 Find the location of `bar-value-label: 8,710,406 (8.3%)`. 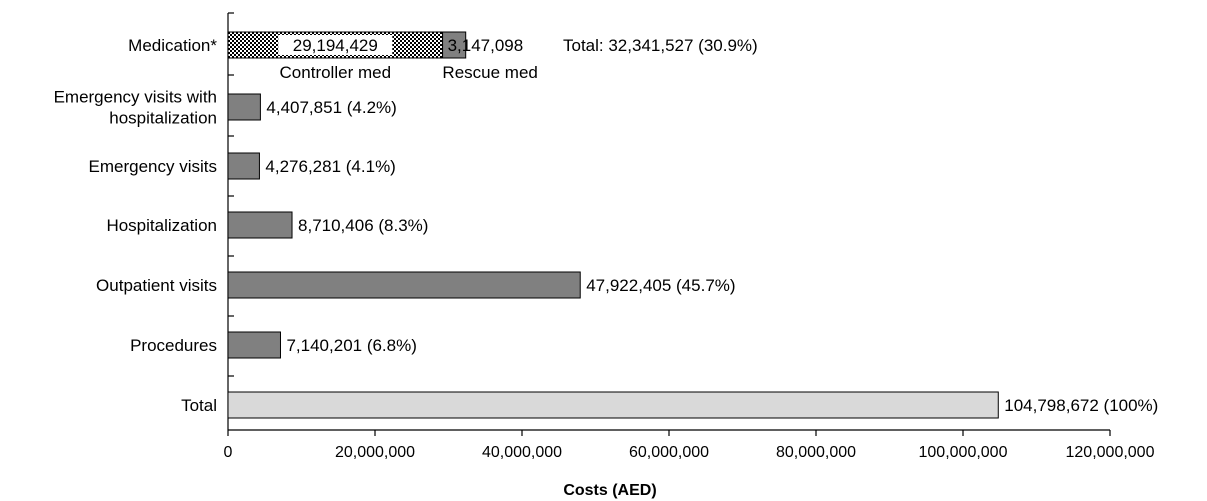

bar-value-label: 8,710,406 (8.3%) is located at coordinates (363, 225).